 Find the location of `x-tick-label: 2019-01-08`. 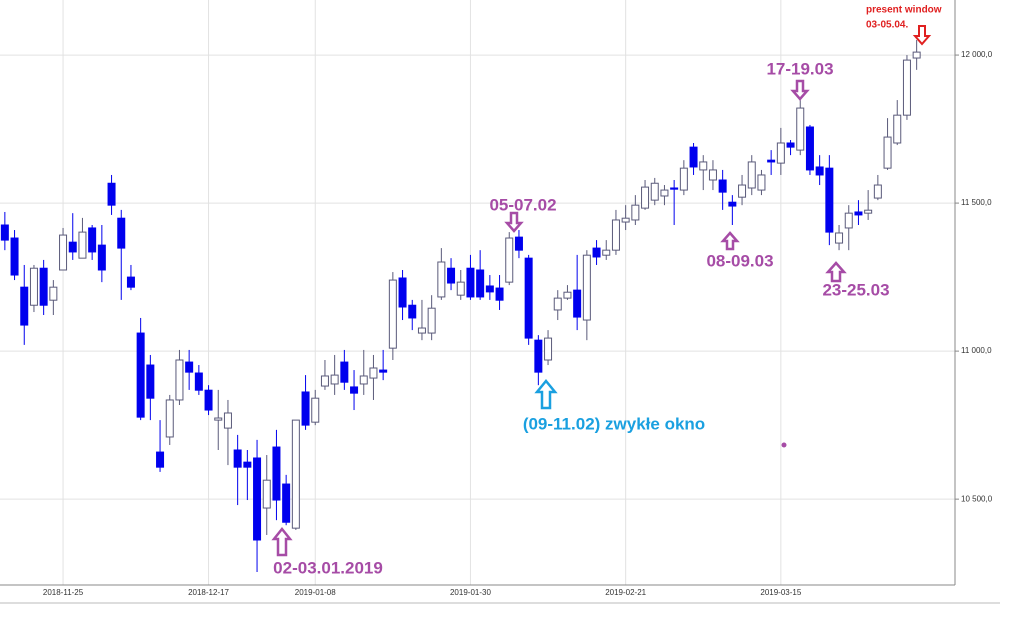

x-tick-label: 2019-01-08 is located at coordinates (315, 592).